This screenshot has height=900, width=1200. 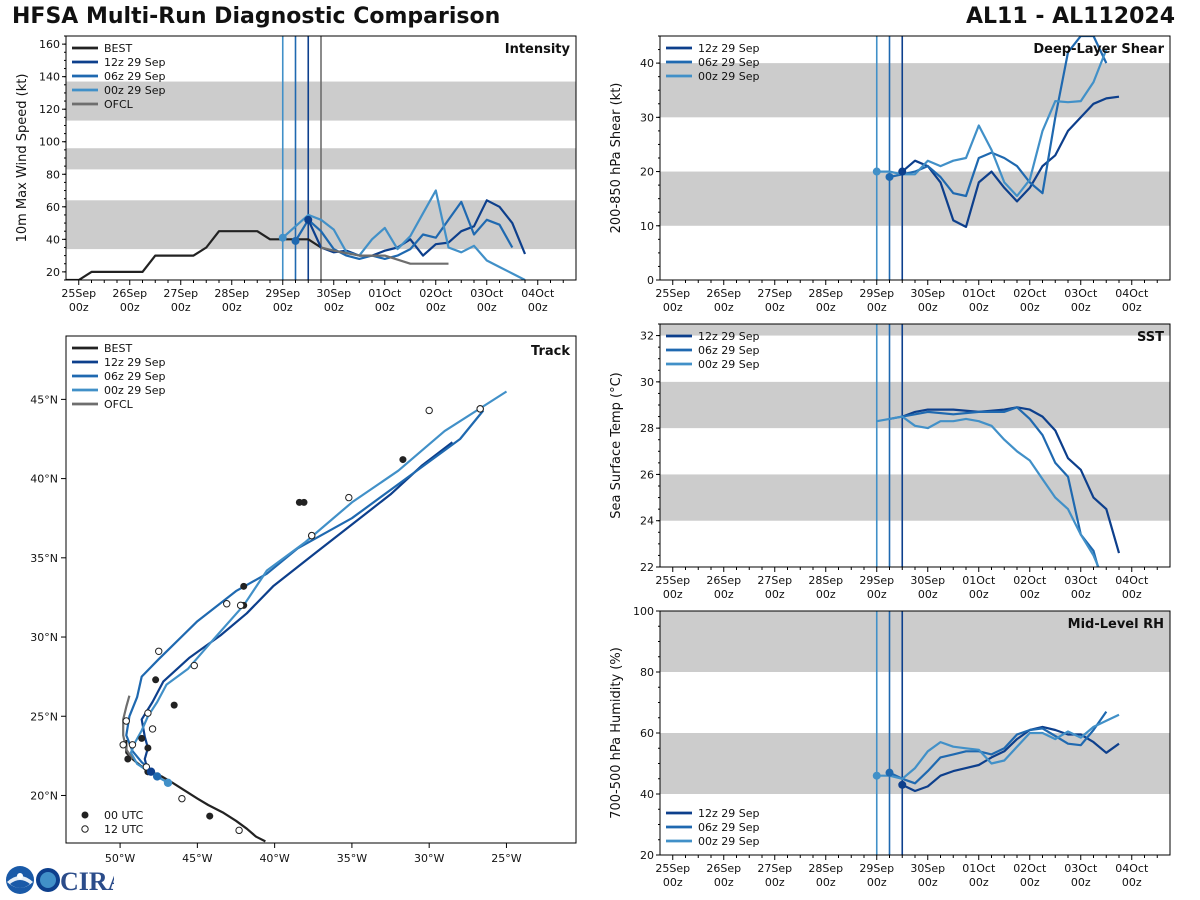 I want to click on sst-xtick-label: 04Oct, so click(x=1132, y=580).